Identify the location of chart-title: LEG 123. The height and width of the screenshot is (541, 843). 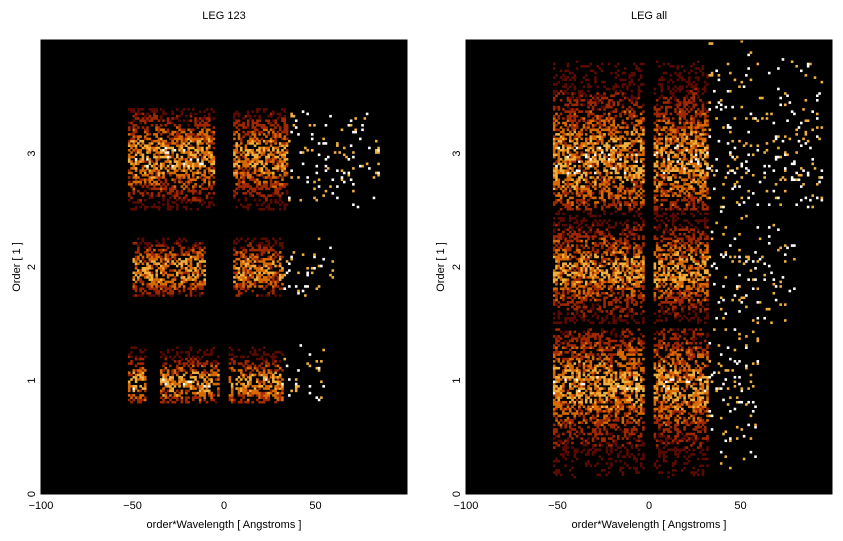
(223, 16).